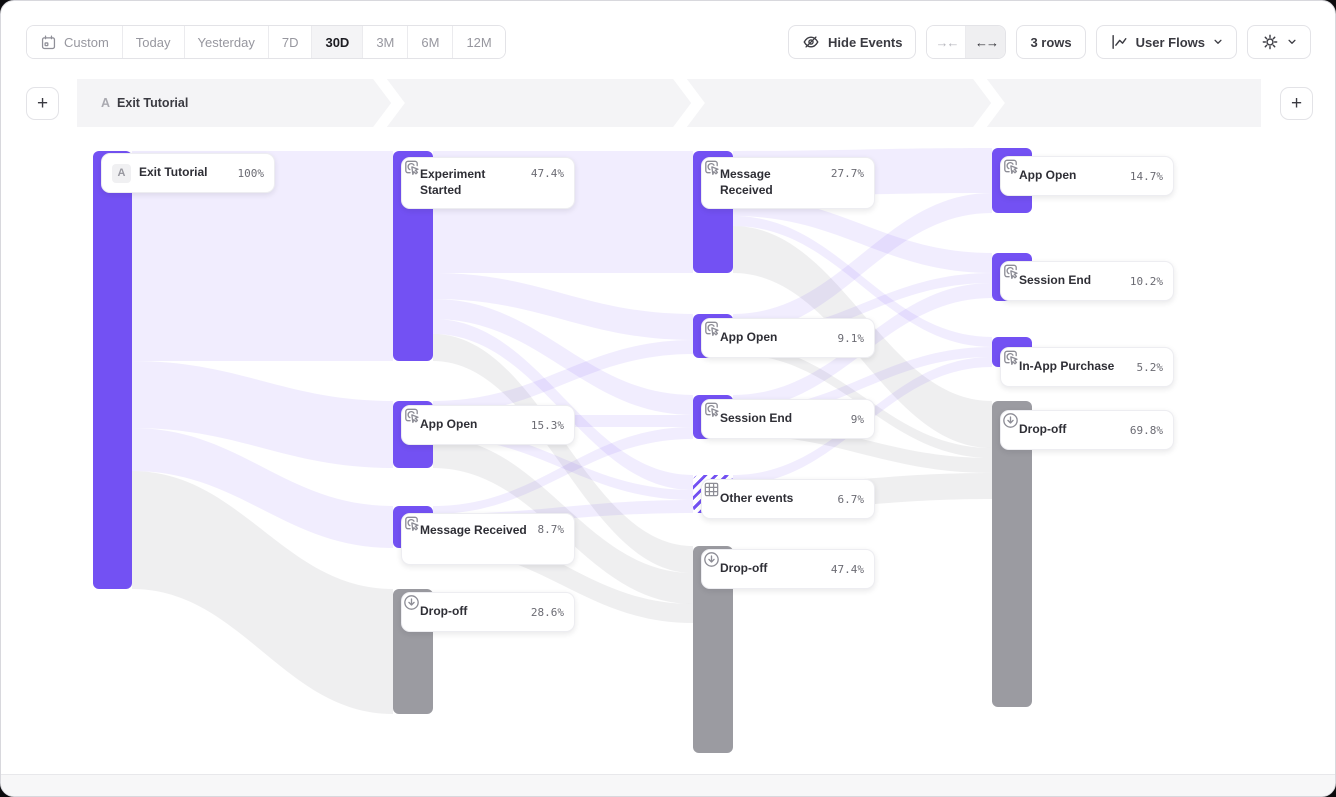 This screenshot has height=797, width=1336. What do you see at coordinates (865, 42) in the screenshot?
I see `hide-events-label: Hide Events` at bounding box center [865, 42].